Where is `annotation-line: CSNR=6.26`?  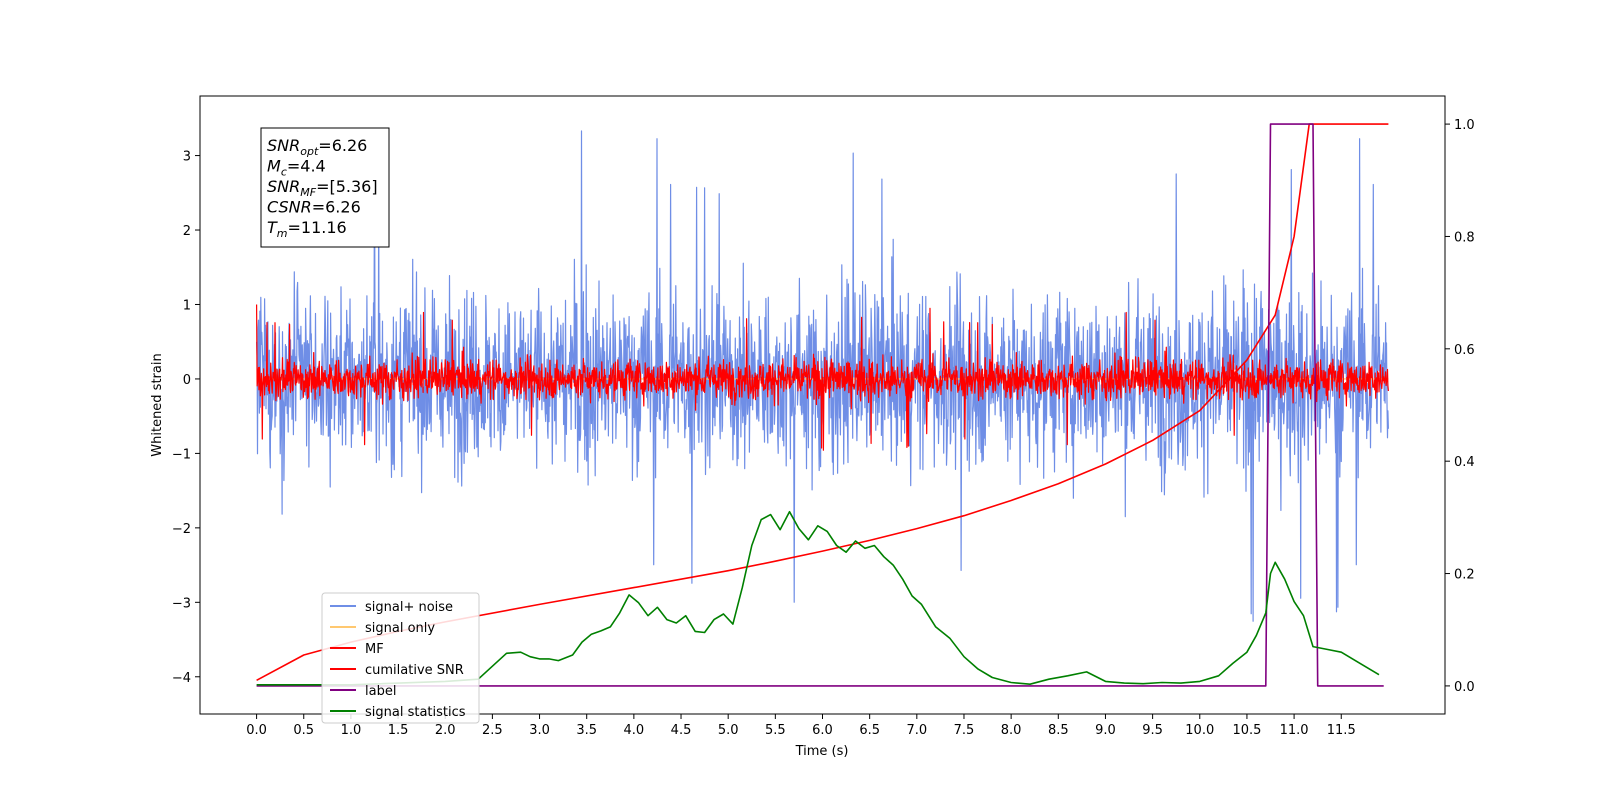
annotation-line: CSNR=6.26 is located at coordinates (314, 207).